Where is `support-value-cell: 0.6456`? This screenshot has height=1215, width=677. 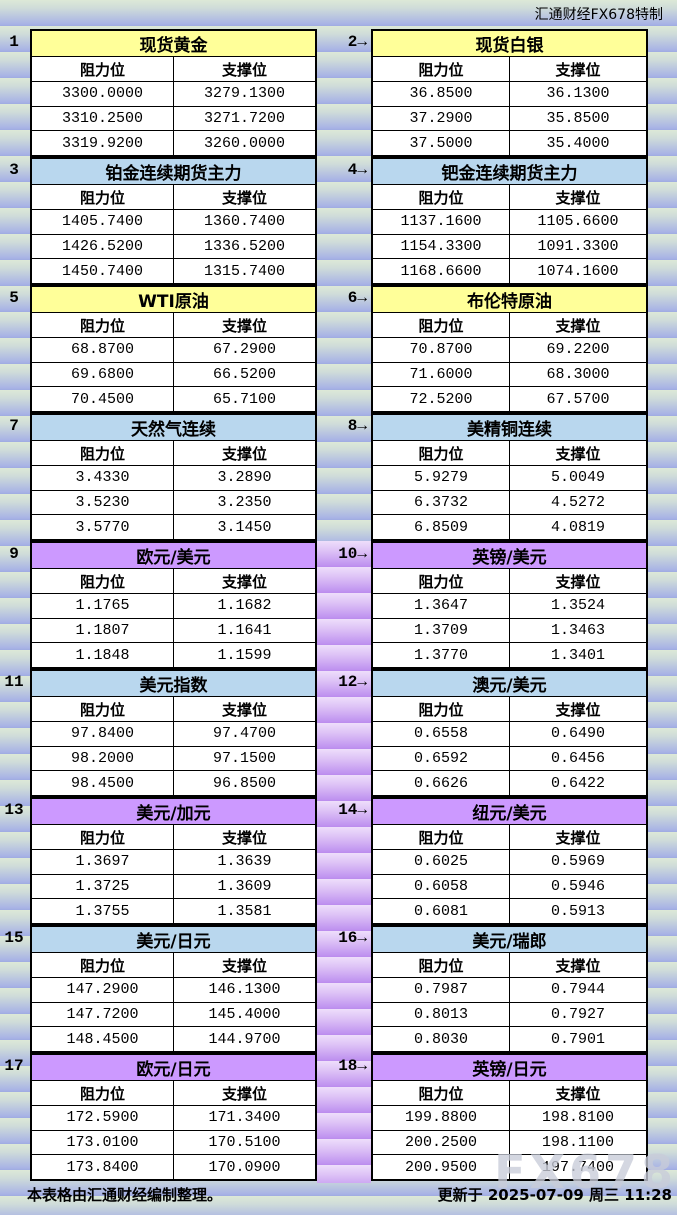 support-value-cell: 0.6456 is located at coordinates (578, 758).